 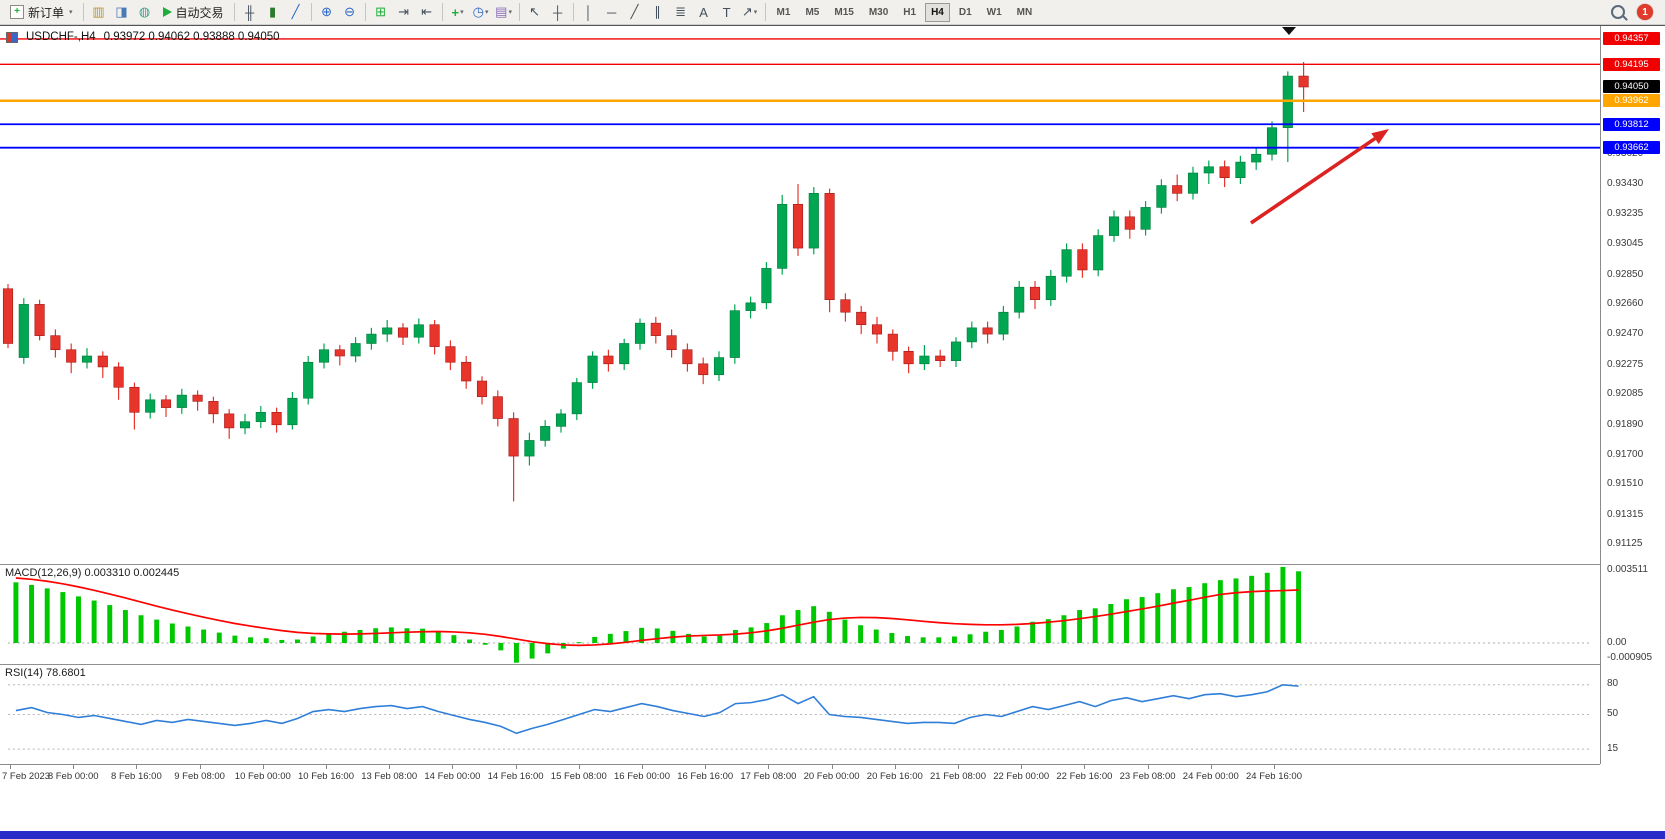 What do you see at coordinates (844, 12) in the screenshot?
I see `timeframe-button-m15: M15` at bounding box center [844, 12].